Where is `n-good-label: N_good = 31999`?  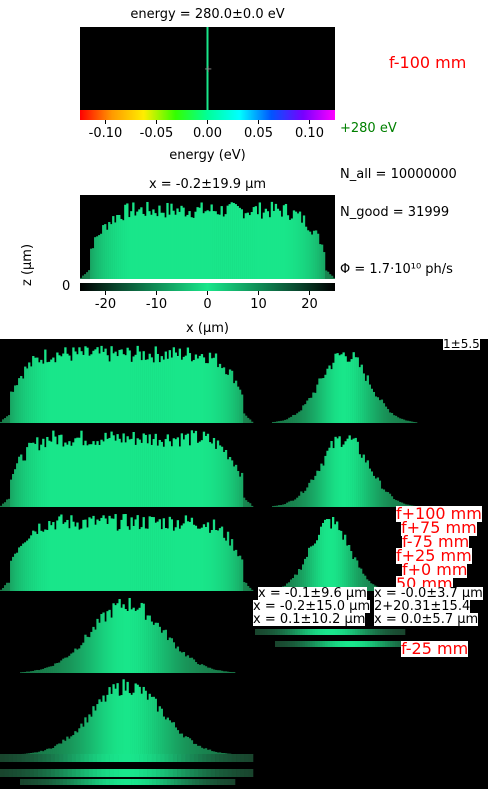 n-good-label: N_good = 31999 is located at coordinates (395, 212).